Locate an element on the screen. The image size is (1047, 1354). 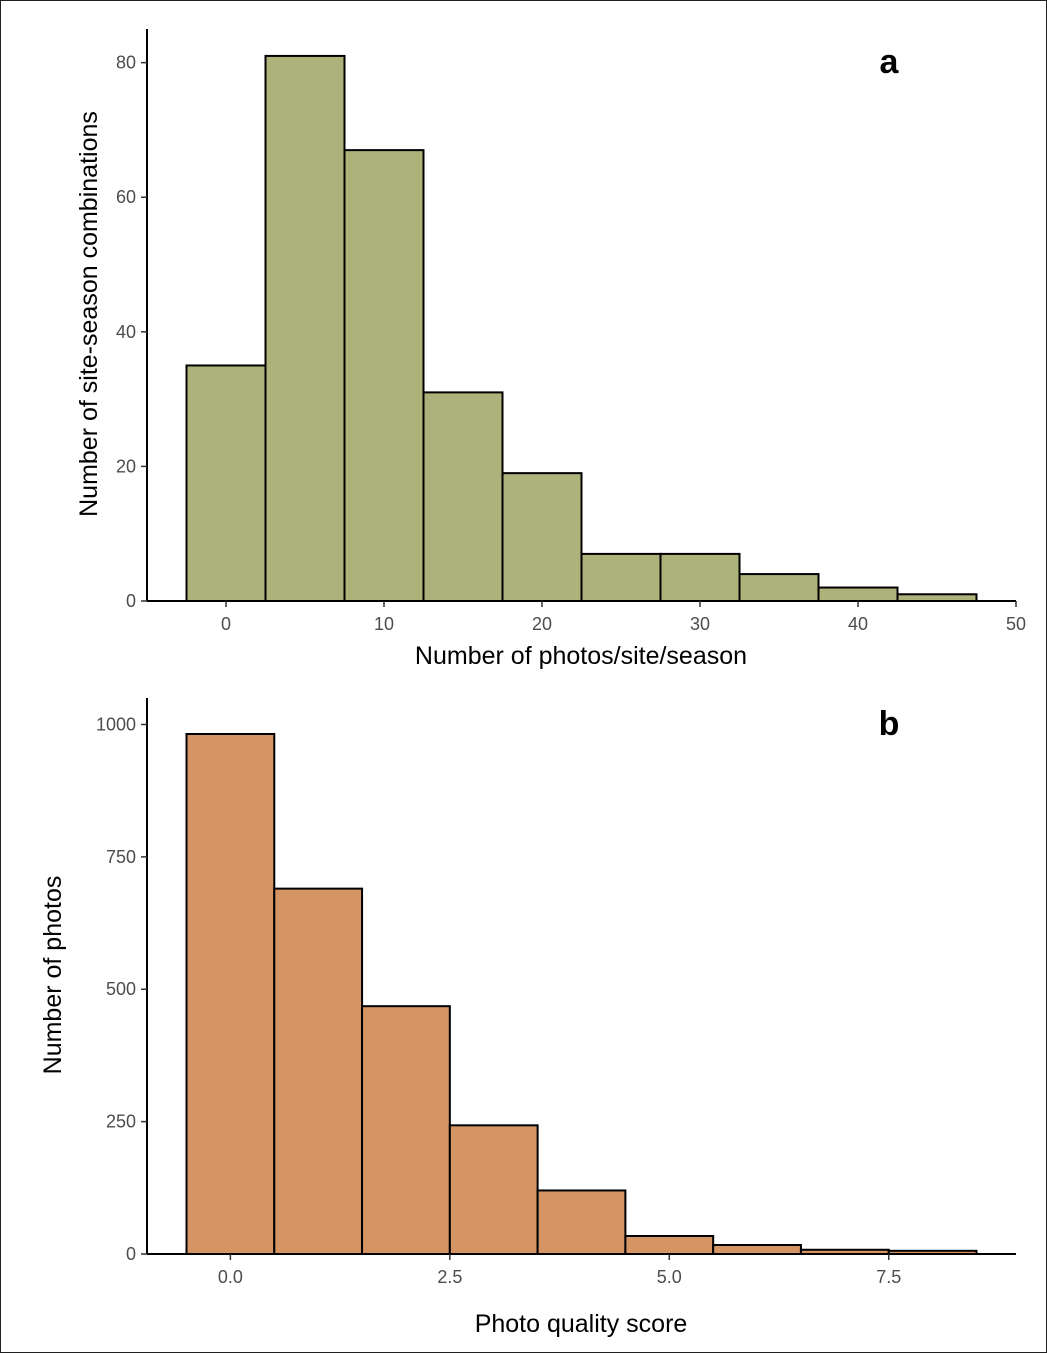
panel-a-y-tick-label: 40 is located at coordinates (126, 332).